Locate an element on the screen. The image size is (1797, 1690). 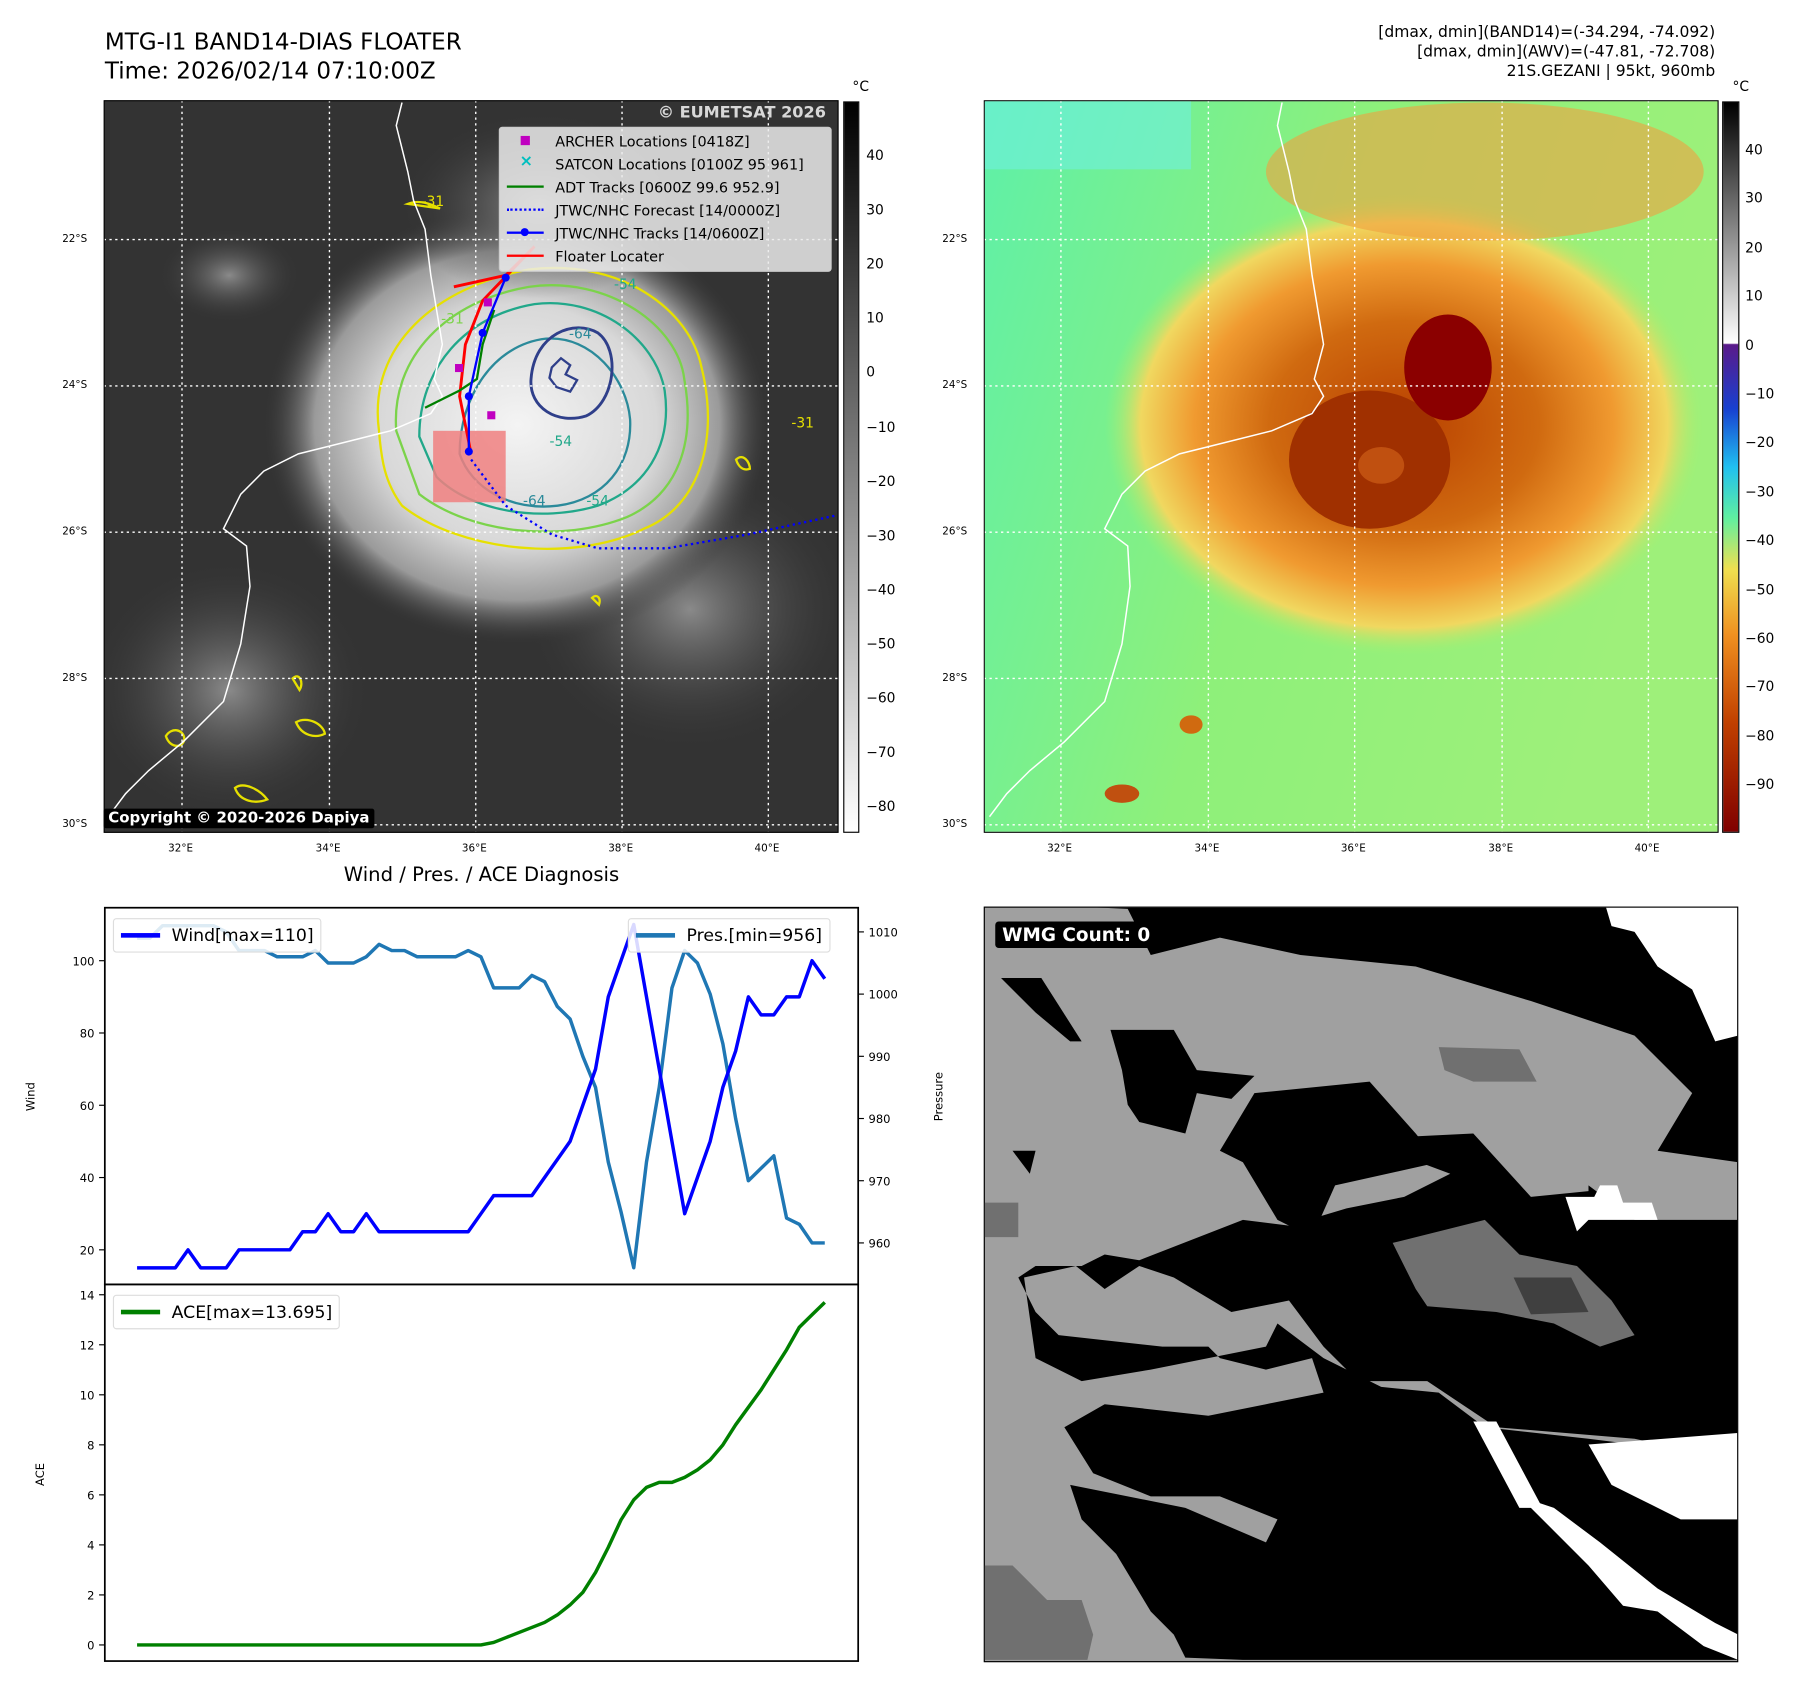
ace-line-icon is located at coordinates (140, 1312).